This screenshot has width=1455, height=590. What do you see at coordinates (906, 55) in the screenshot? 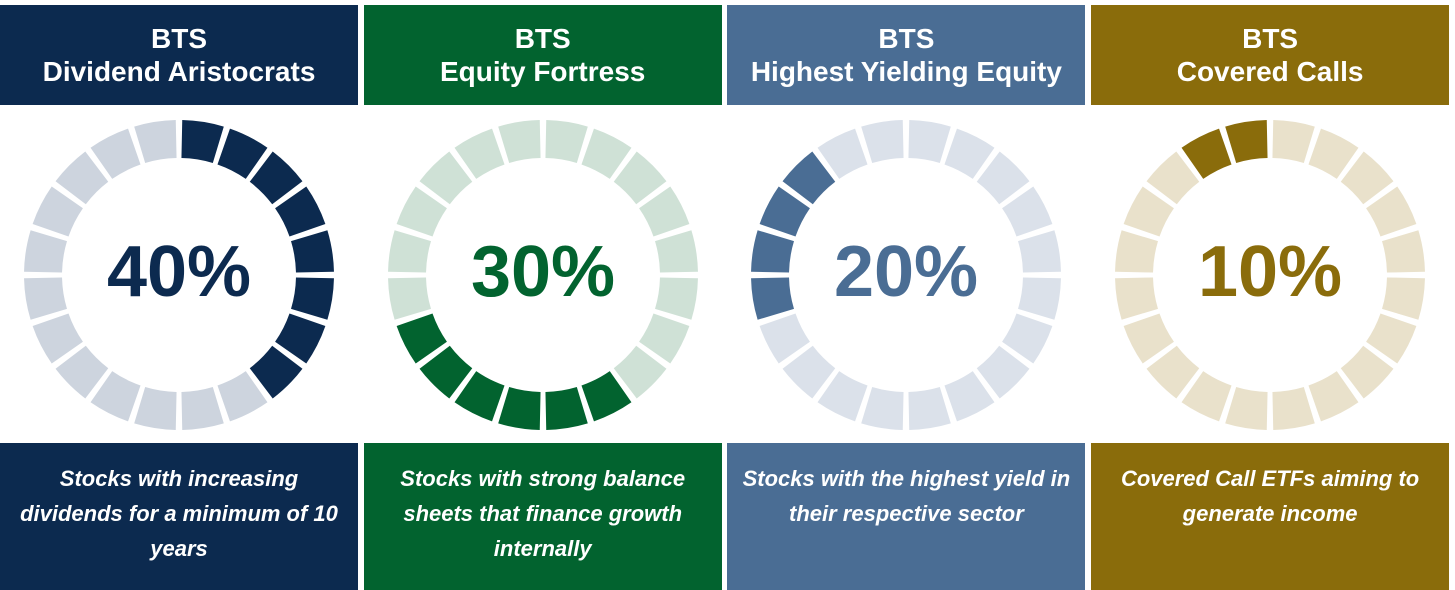
I see `panel-header: BTS Highest Yielding Equity` at bounding box center [906, 55].